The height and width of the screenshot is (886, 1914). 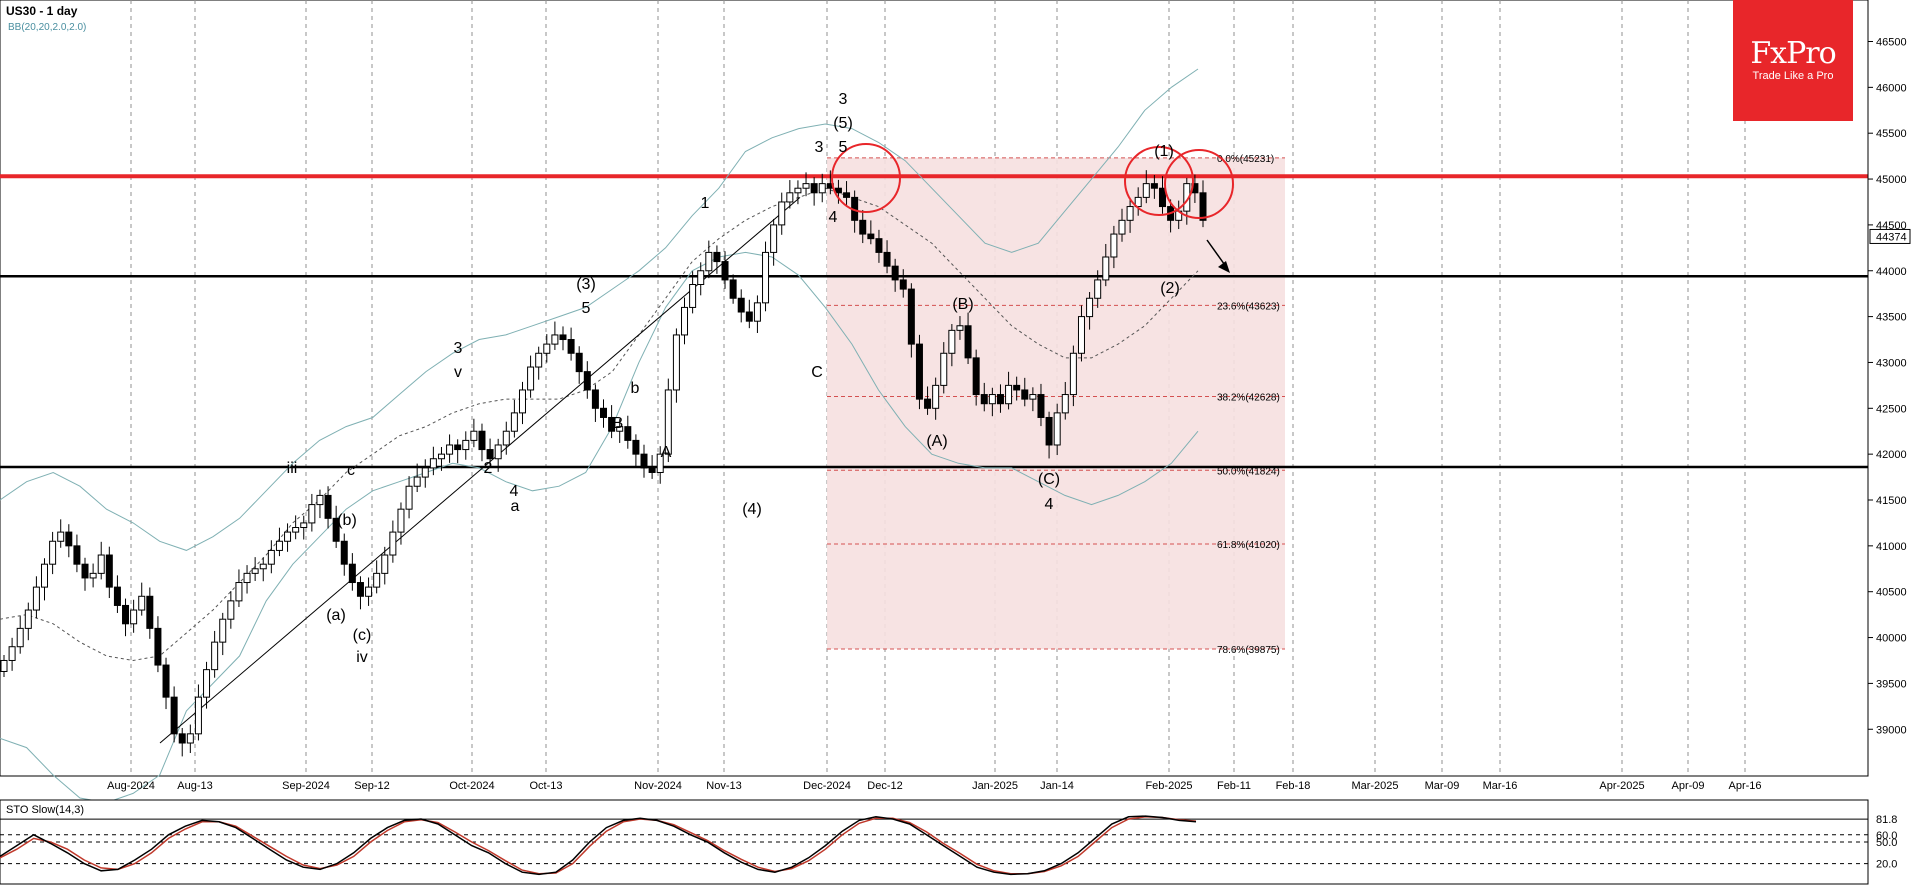 I want to click on wave-label: b, so click(x=635, y=388).